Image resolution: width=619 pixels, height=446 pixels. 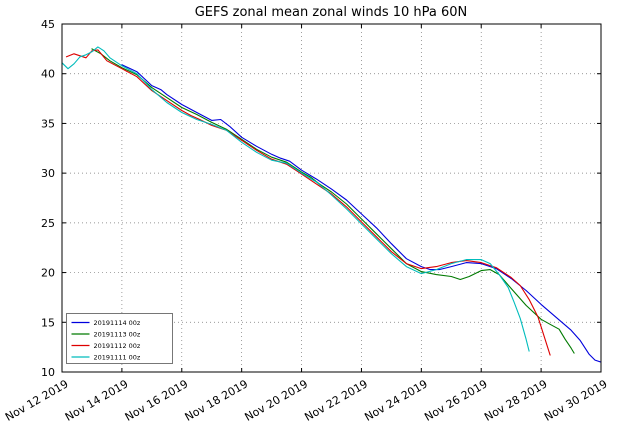 What do you see at coordinates (396, 400) in the screenshot?
I see `x-tick-label: Nov 24 2019` at bounding box center [396, 400].